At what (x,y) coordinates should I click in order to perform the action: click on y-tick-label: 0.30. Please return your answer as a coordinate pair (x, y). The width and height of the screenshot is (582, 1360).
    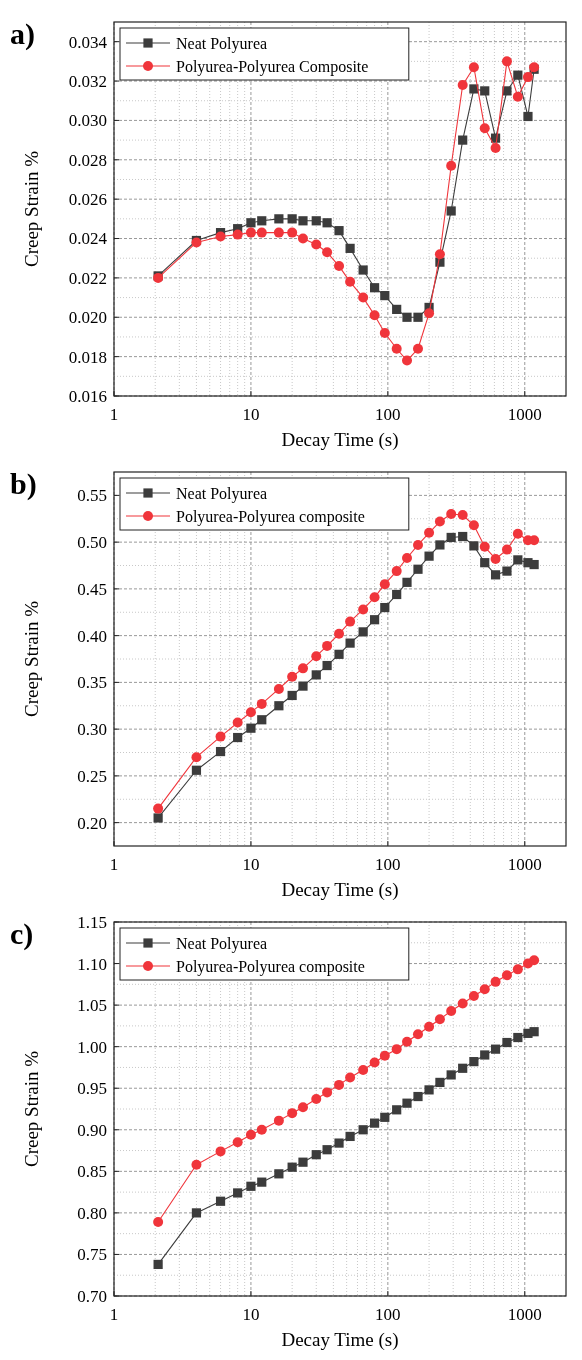
    Looking at the image, I should click on (92, 730).